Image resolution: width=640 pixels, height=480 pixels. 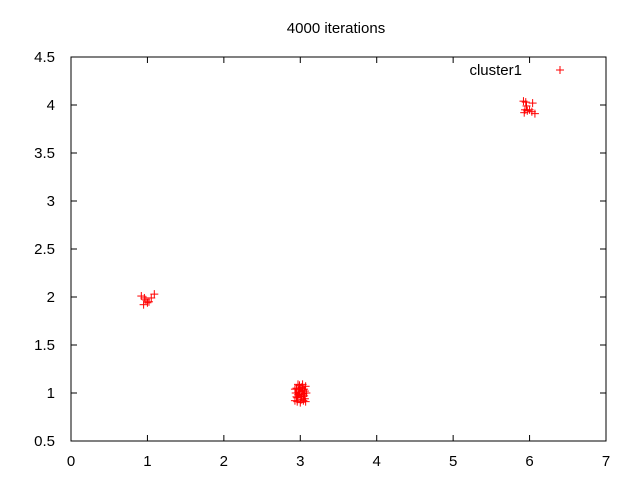 What do you see at coordinates (560, 70) in the screenshot?
I see `legend-marker` at bounding box center [560, 70].